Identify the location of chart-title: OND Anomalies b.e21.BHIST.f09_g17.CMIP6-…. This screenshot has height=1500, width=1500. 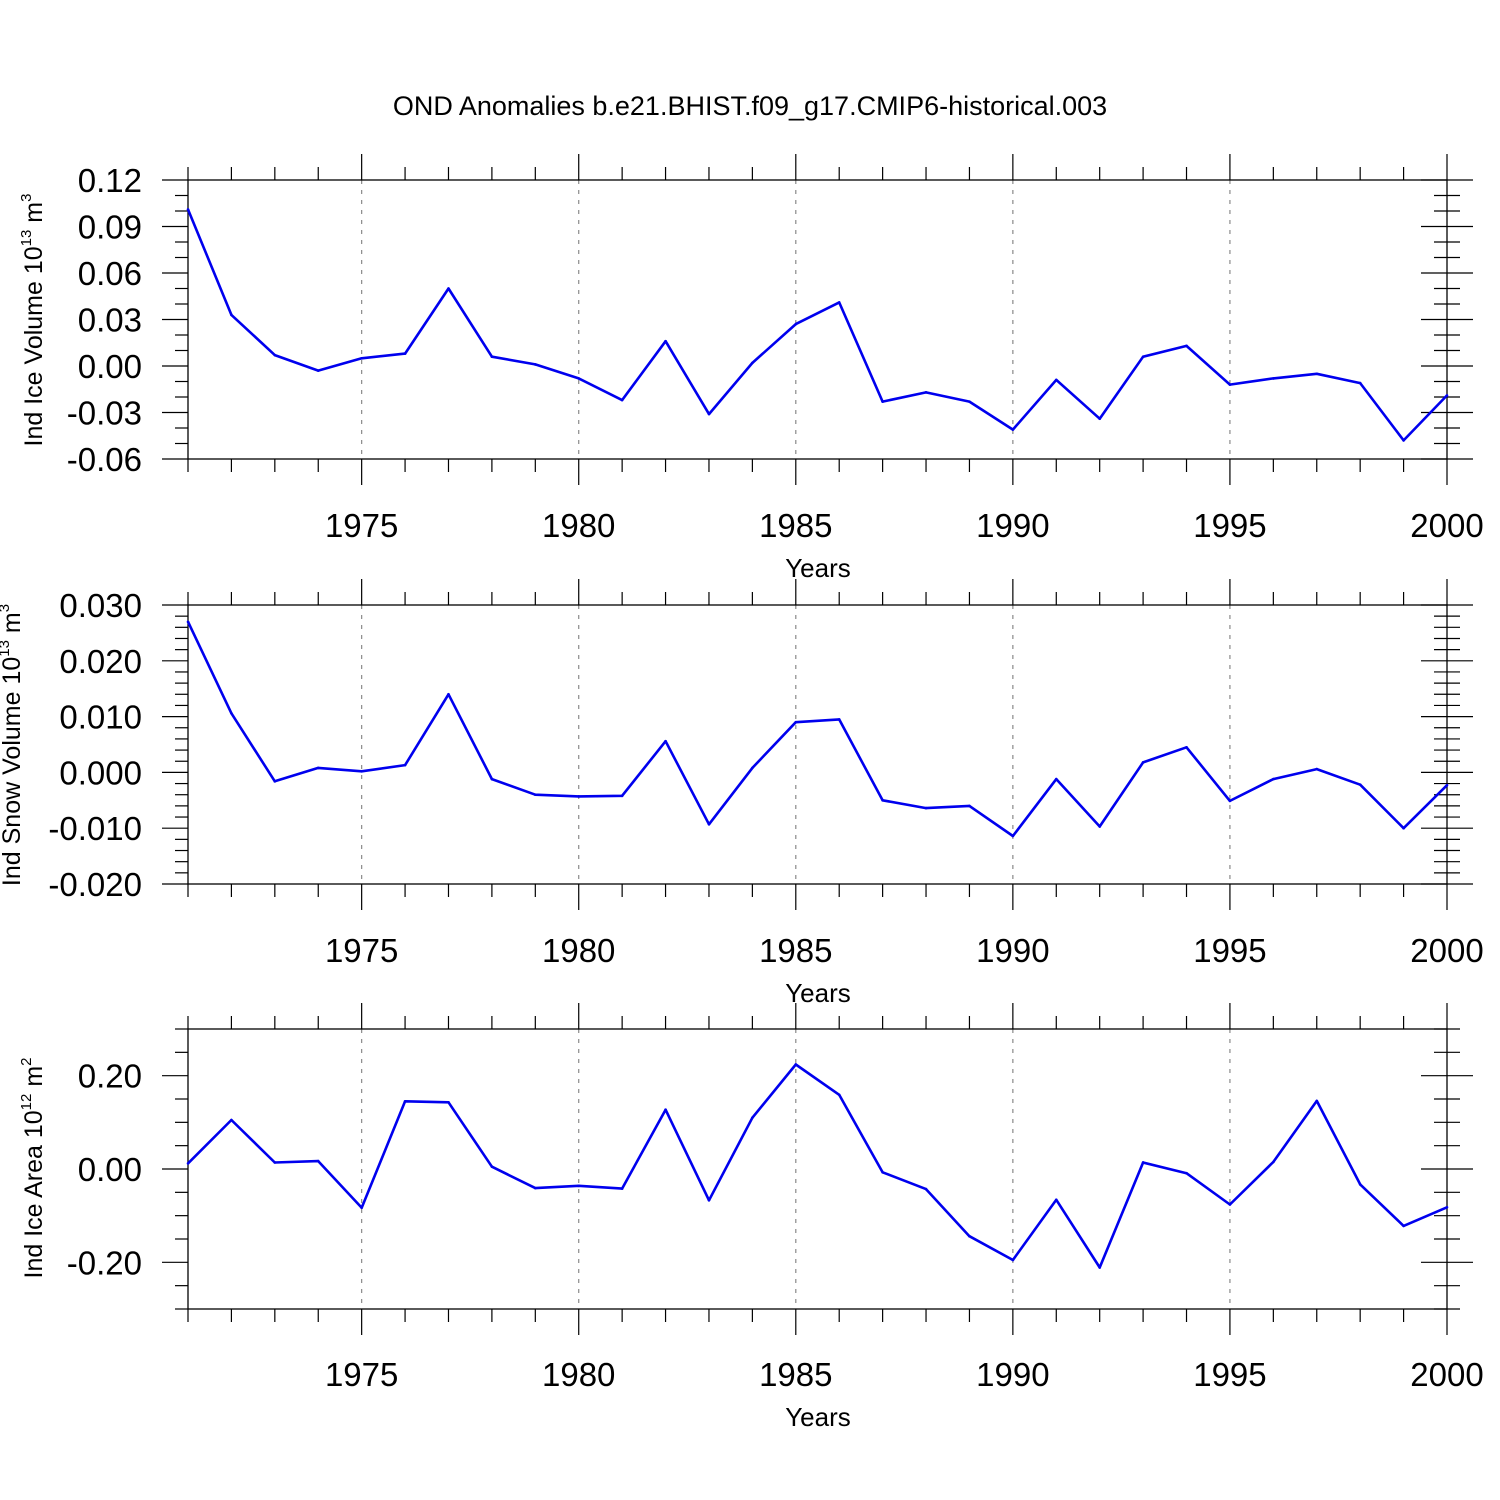
(750, 106).